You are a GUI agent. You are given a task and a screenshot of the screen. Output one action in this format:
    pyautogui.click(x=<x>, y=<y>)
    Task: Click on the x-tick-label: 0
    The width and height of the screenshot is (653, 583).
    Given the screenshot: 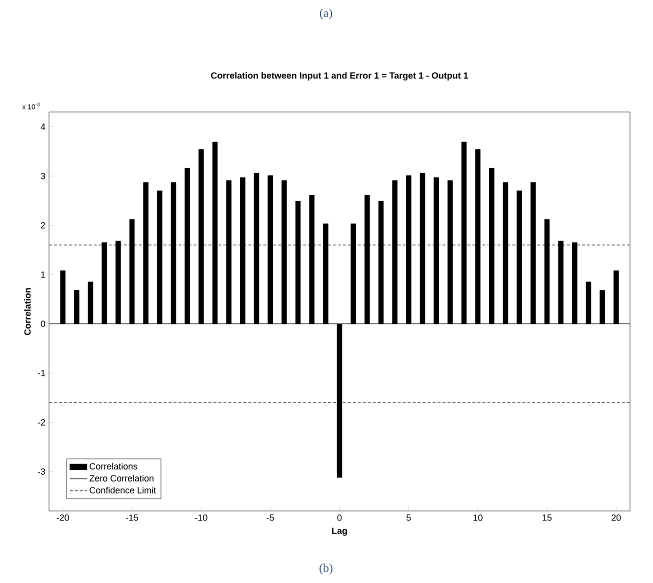 What is the action you would take?
    pyautogui.click(x=339, y=517)
    